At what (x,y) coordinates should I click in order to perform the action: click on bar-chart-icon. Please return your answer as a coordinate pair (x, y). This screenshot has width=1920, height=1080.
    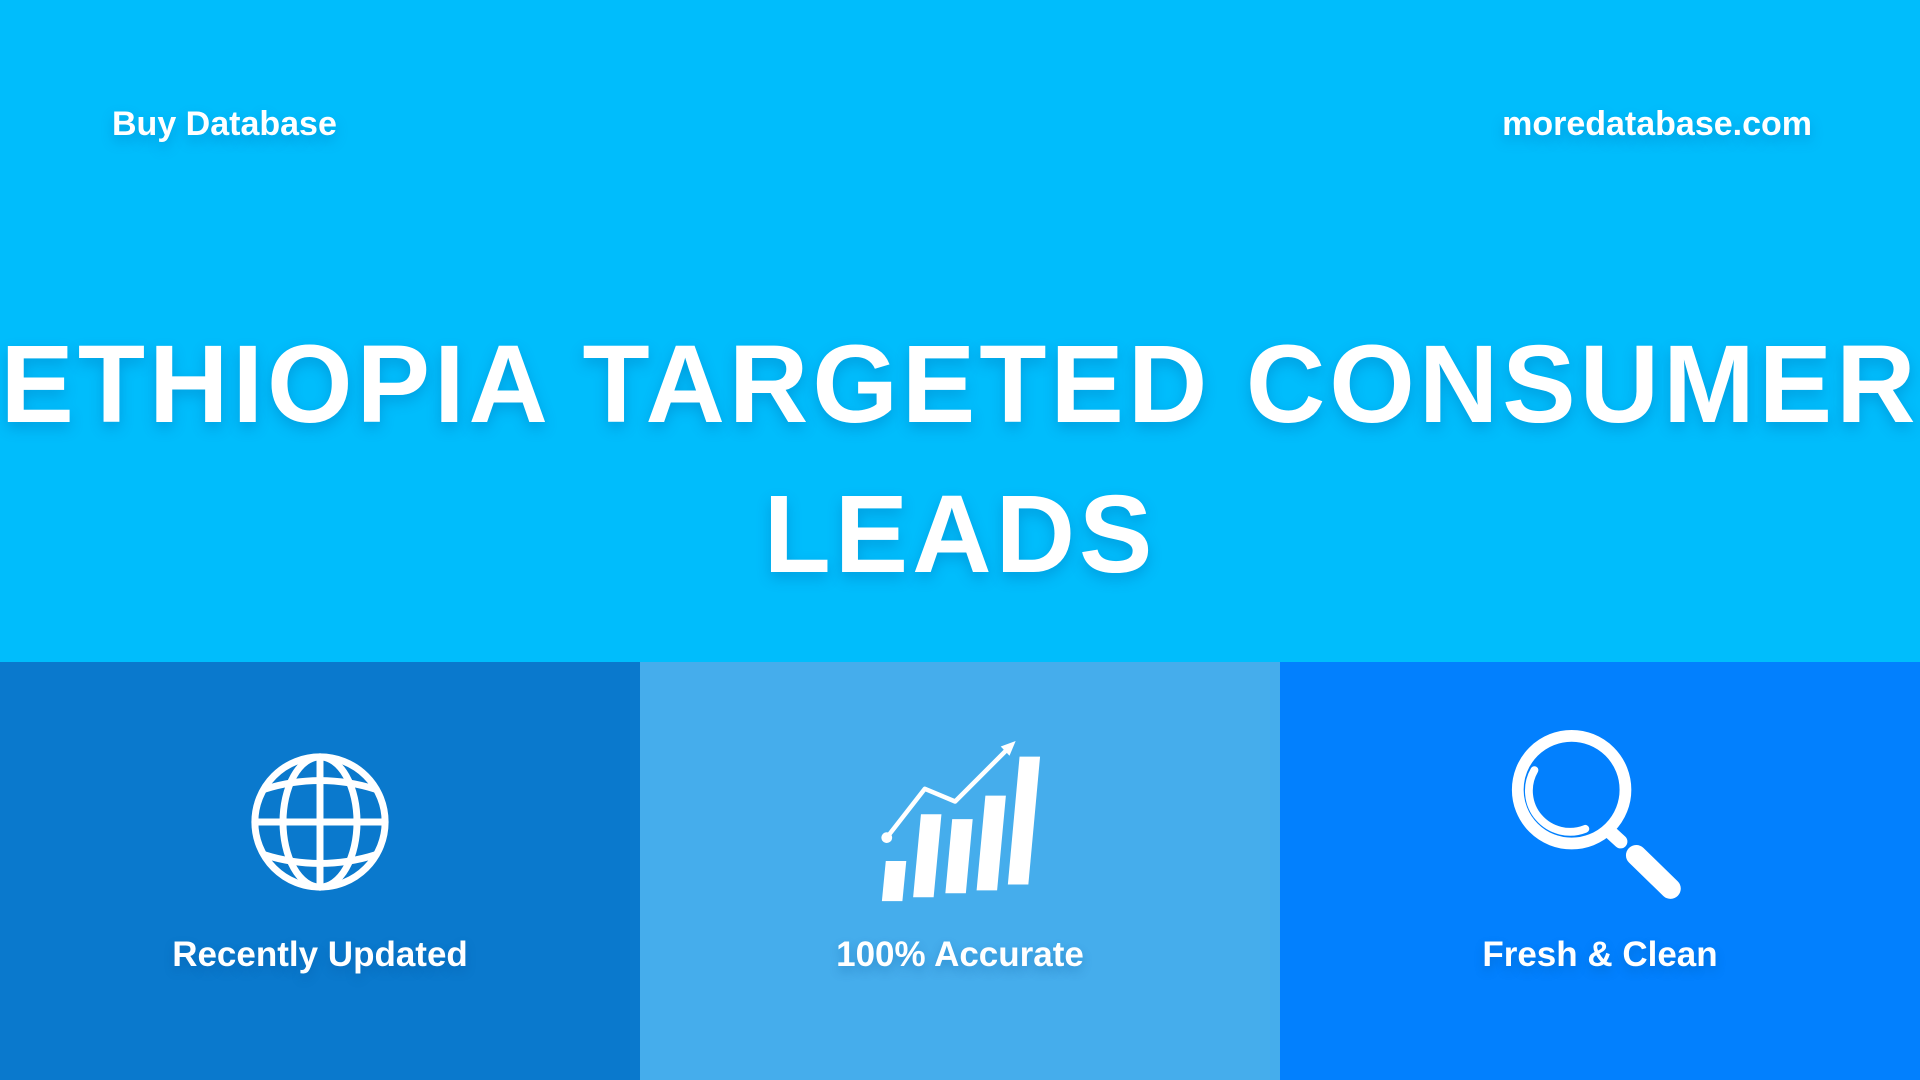
    Looking at the image, I should click on (960, 822).